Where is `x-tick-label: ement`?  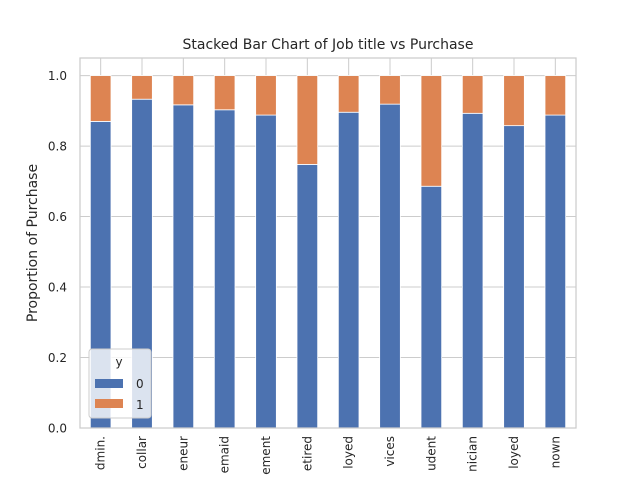 x-tick-label: ement is located at coordinates (266, 455).